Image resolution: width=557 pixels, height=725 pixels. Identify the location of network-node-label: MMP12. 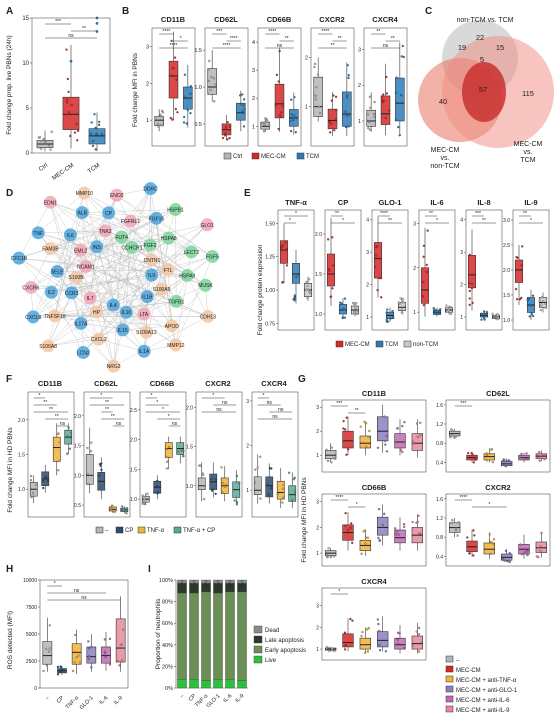
(175, 346).